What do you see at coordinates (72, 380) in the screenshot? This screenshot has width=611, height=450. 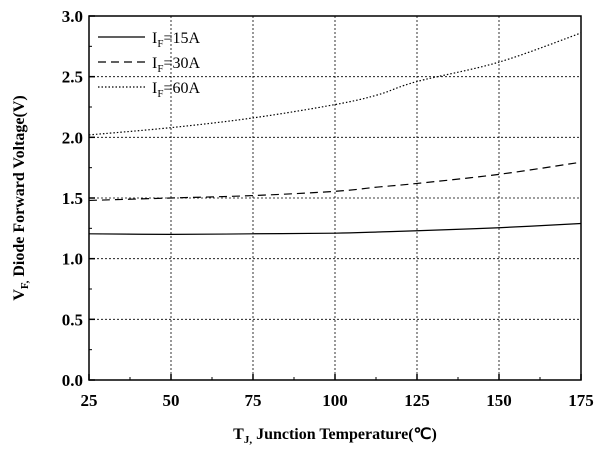 I see `y-tick-label: 0.0` at bounding box center [72, 380].